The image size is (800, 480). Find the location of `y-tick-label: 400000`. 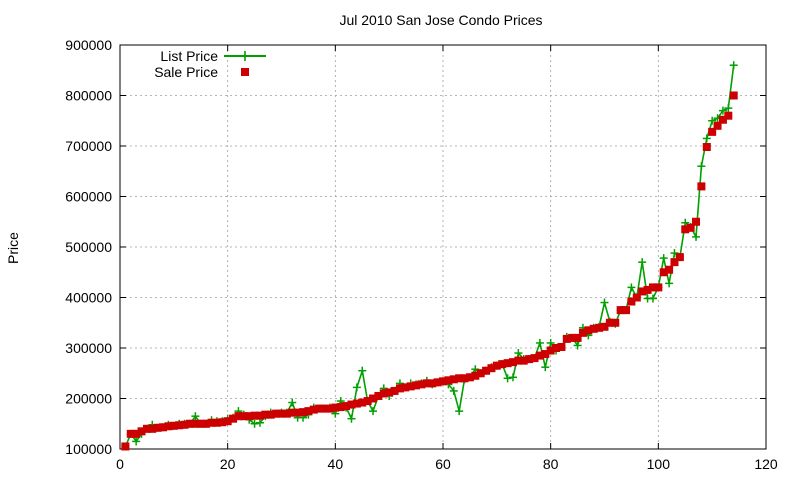

y-tick-label: 400000 is located at coordinates (88, 298).